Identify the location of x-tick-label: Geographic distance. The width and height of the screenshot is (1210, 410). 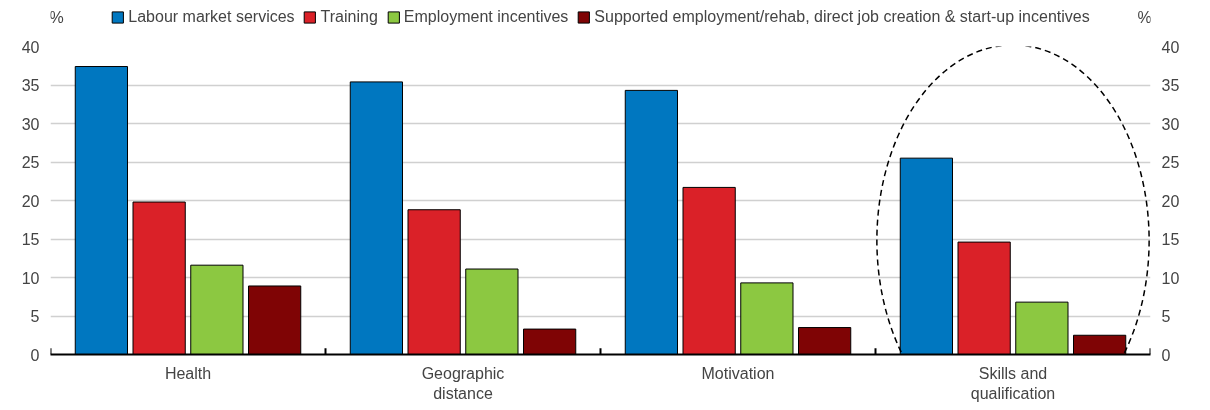
(463, 383).